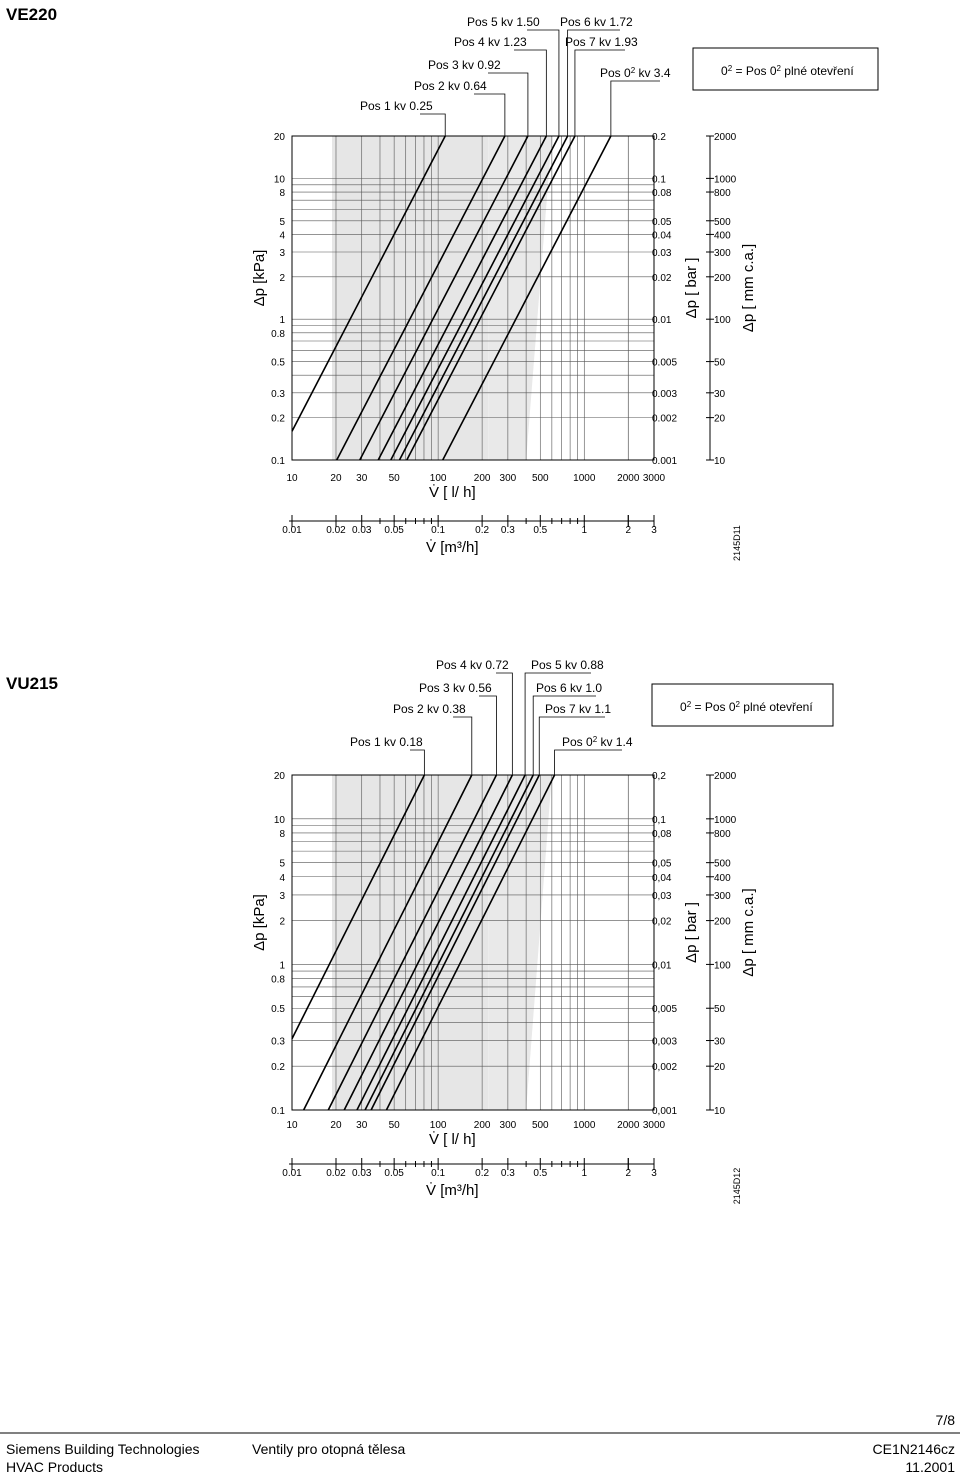 This screenshot has width=960, height=1475. Describe the element at coordinates (664, 1042) in the screenshot. I see `y-tick-bar: 0,003` at that location.